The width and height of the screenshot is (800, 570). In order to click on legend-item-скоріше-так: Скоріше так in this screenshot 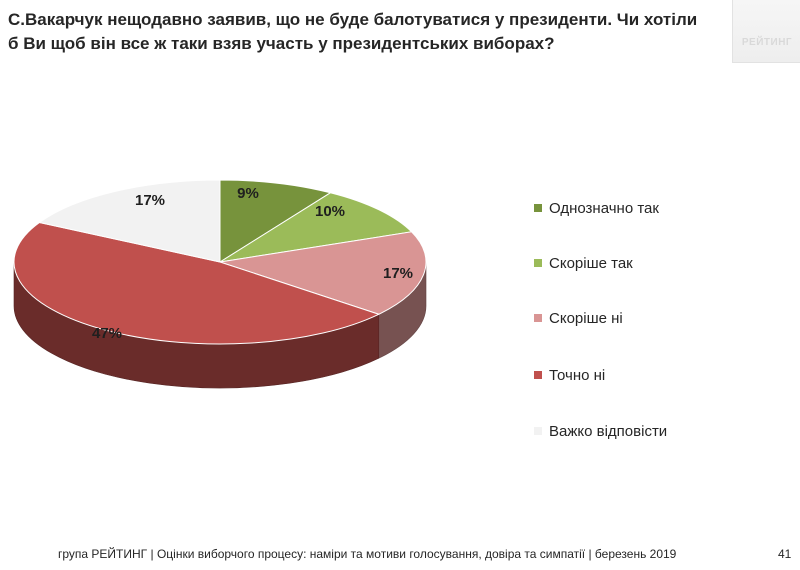, I will do `click(654, 263)`.